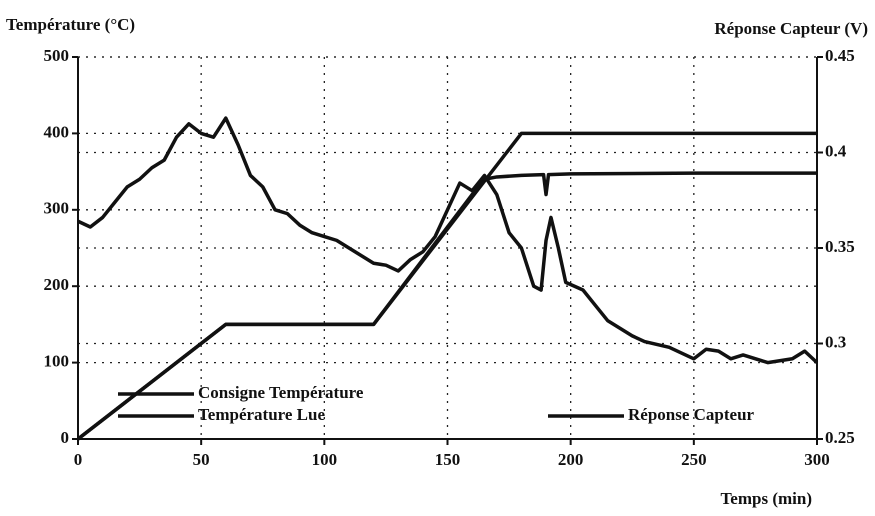  Describe the element at coordinates (325, 459) in the screenshot. I see `x-tick-label: 100` at that location.